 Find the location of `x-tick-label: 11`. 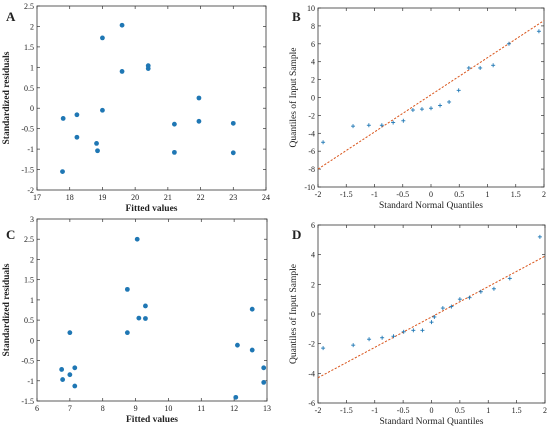

x-tick-label: 11 is located at coordinates (201, 408).